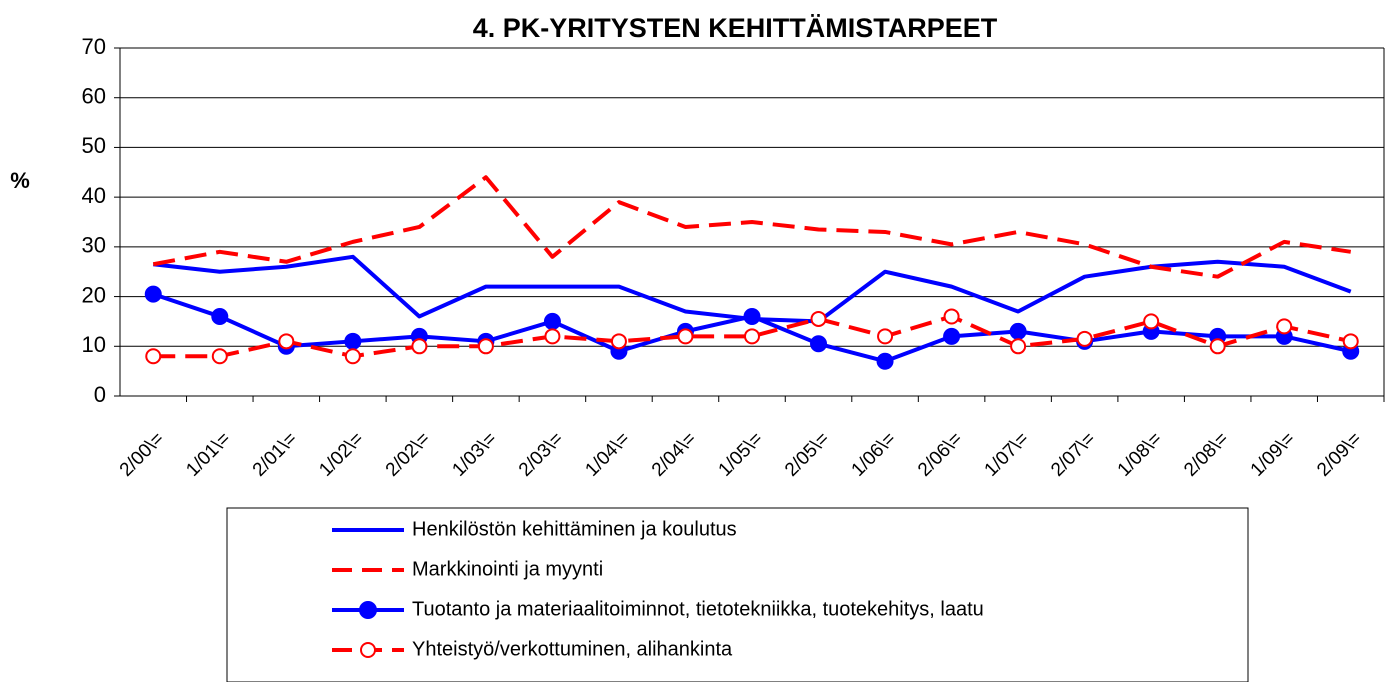 The width and height of the screenshot is (1388, 687). Describe the element at coordinates (94, 294) in the screenshot. I see `y-tick-label: 20` at that location.